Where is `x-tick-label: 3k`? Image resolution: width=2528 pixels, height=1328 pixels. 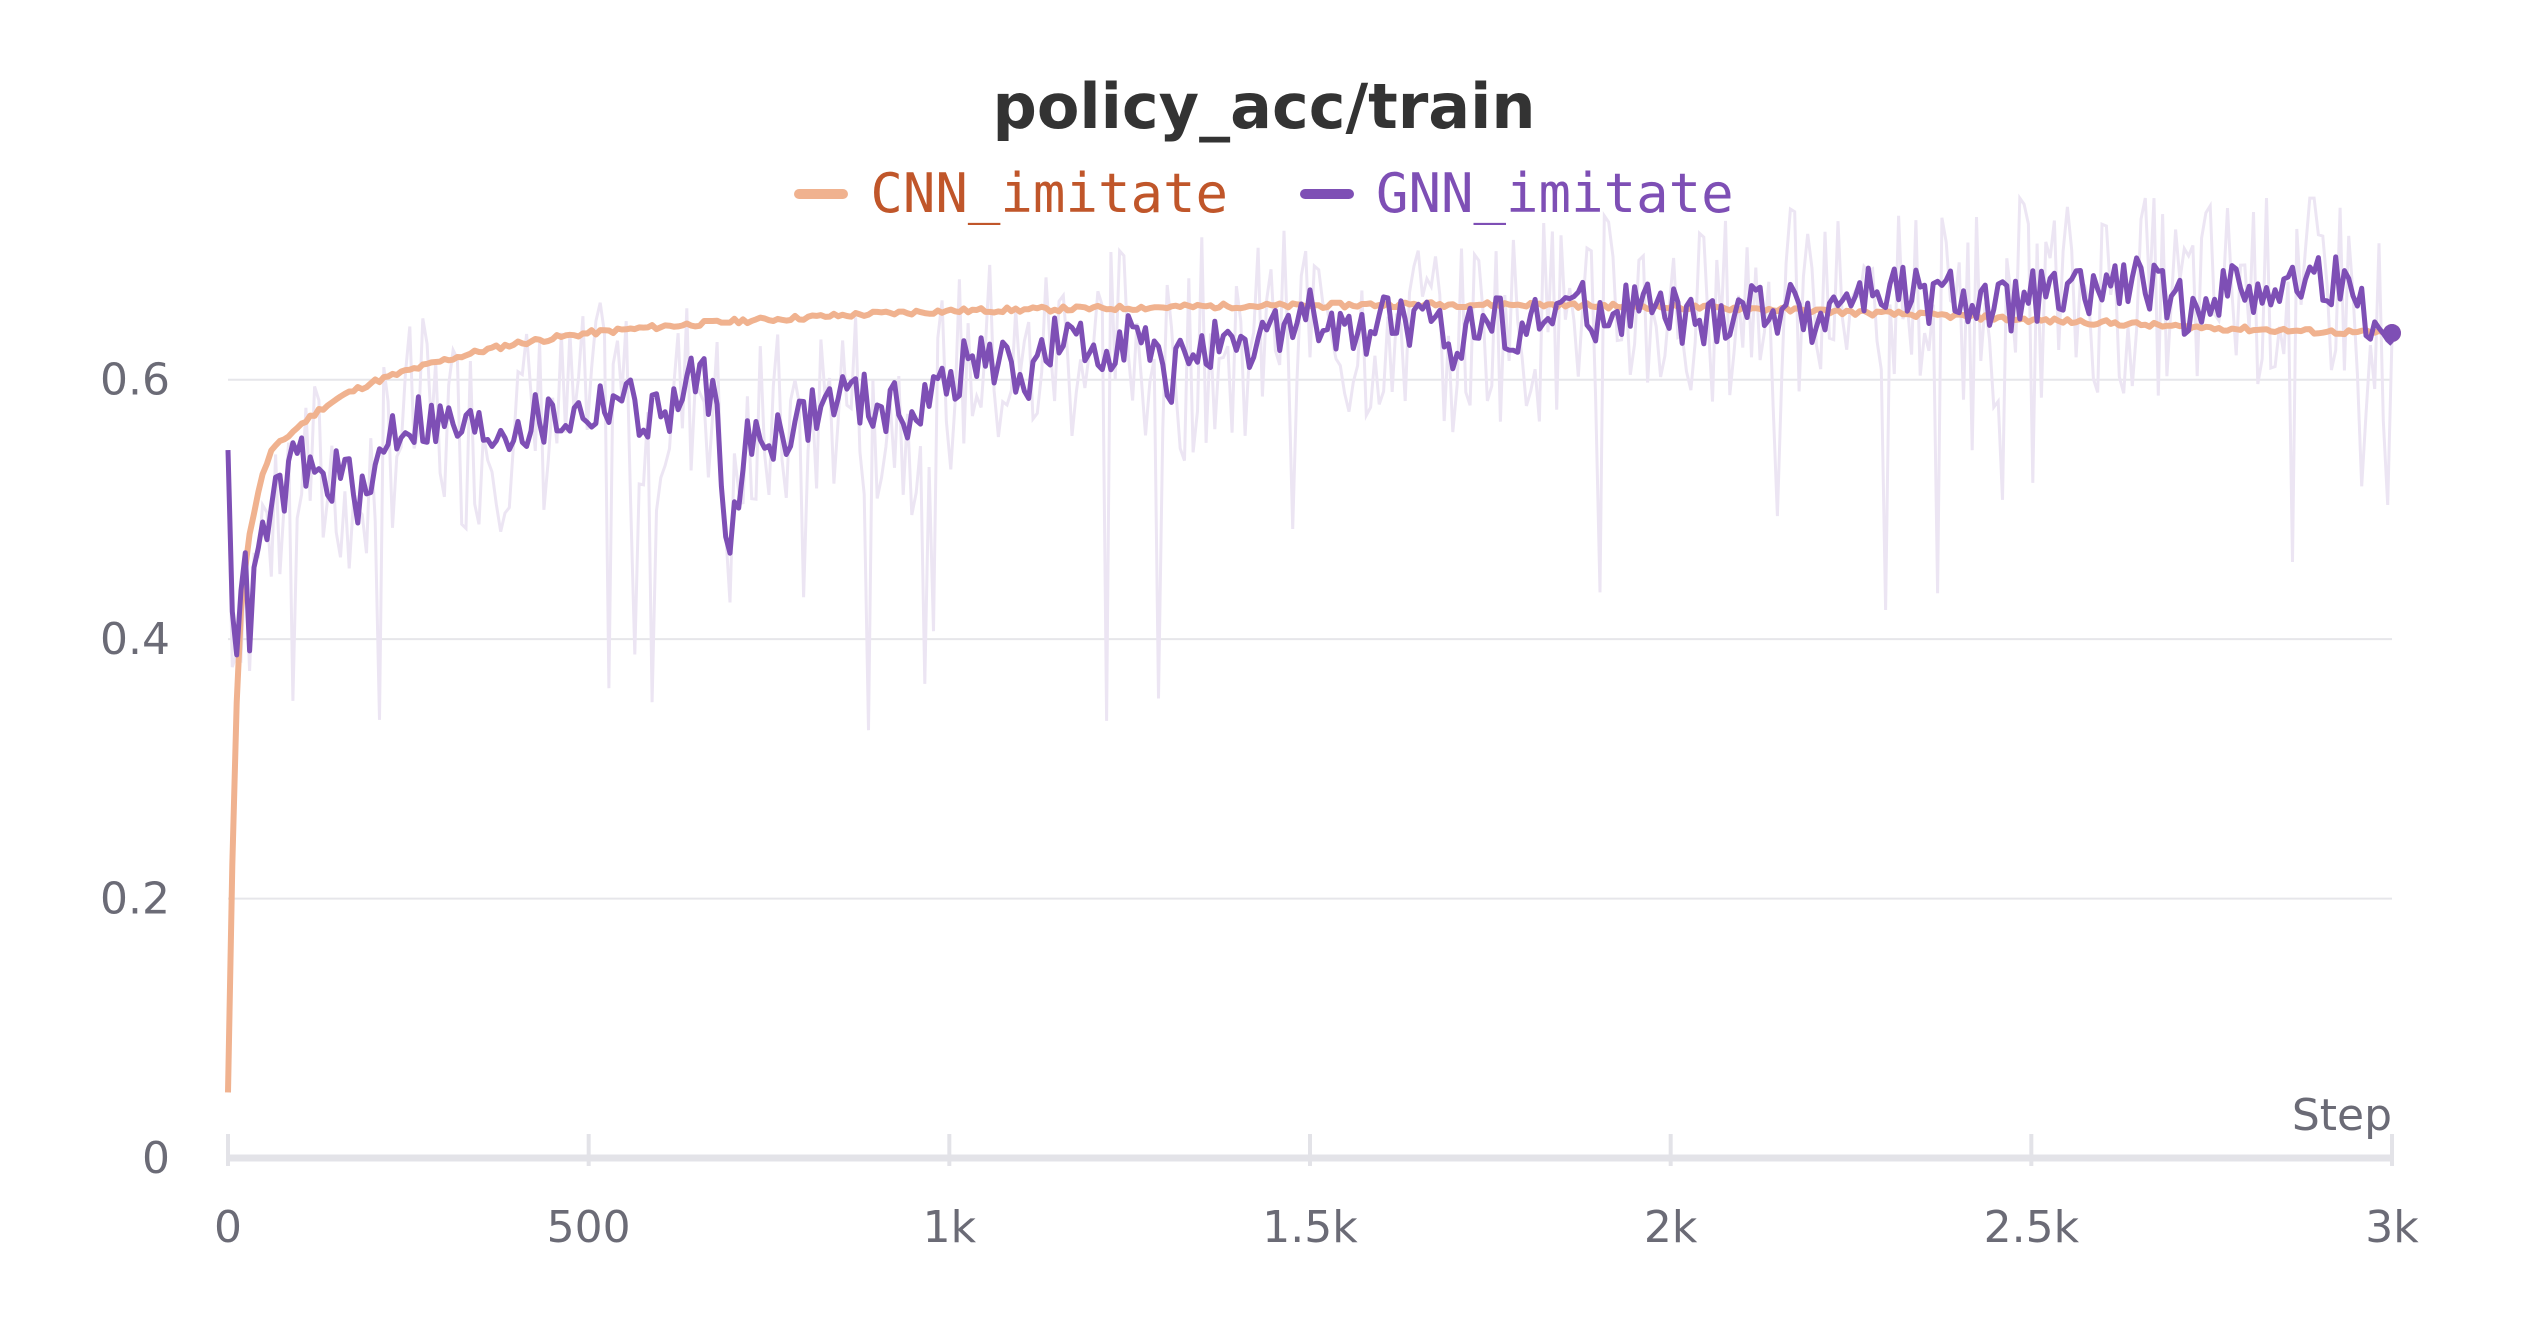 x-tick-label: 3k is located at coordinates (2392, 1227).